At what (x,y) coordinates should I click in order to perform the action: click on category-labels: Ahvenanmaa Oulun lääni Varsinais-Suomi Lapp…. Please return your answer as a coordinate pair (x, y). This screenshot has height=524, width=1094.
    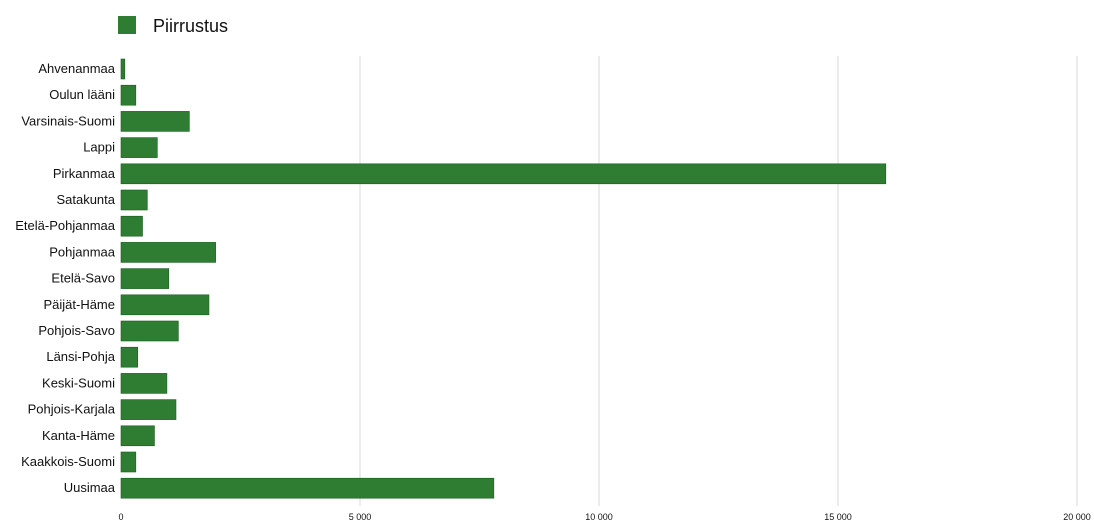
    Looking at the image, I should click on (65, 278).